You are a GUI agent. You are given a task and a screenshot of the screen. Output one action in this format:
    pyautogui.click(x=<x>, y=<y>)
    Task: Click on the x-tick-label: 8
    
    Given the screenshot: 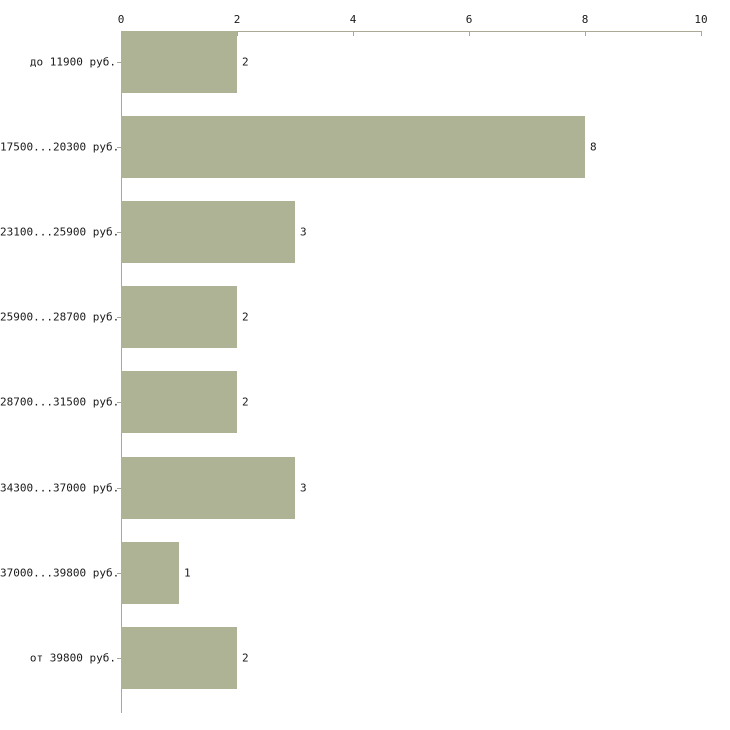 What is the action you would take?
    pyautogui.click(x=585, y=19)
    